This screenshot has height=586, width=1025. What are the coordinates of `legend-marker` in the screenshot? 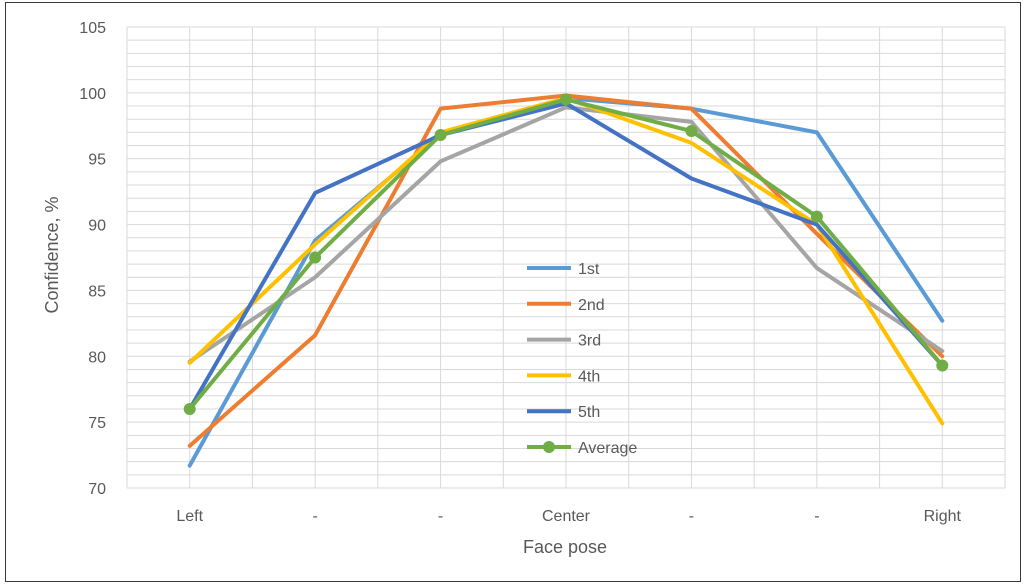 It's located at (549, 447).